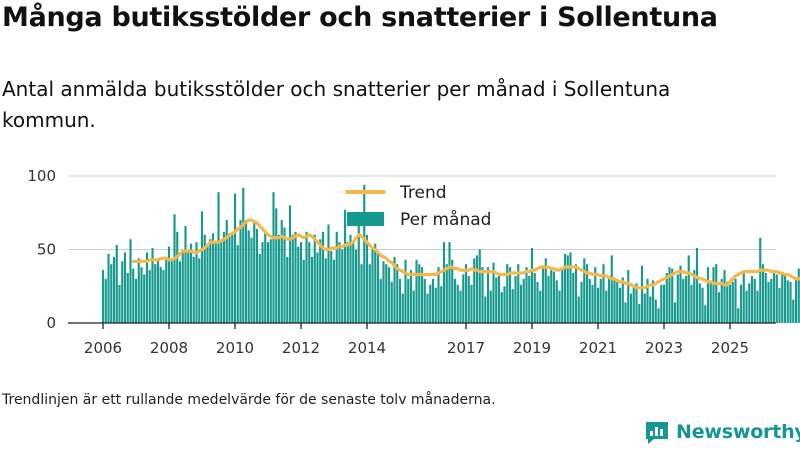 The width and height of the screenshot is (800, 450). Describe the element at coordinates (657, 433) in the screenshot. I see `newsworthy-logo-icon` at that location.